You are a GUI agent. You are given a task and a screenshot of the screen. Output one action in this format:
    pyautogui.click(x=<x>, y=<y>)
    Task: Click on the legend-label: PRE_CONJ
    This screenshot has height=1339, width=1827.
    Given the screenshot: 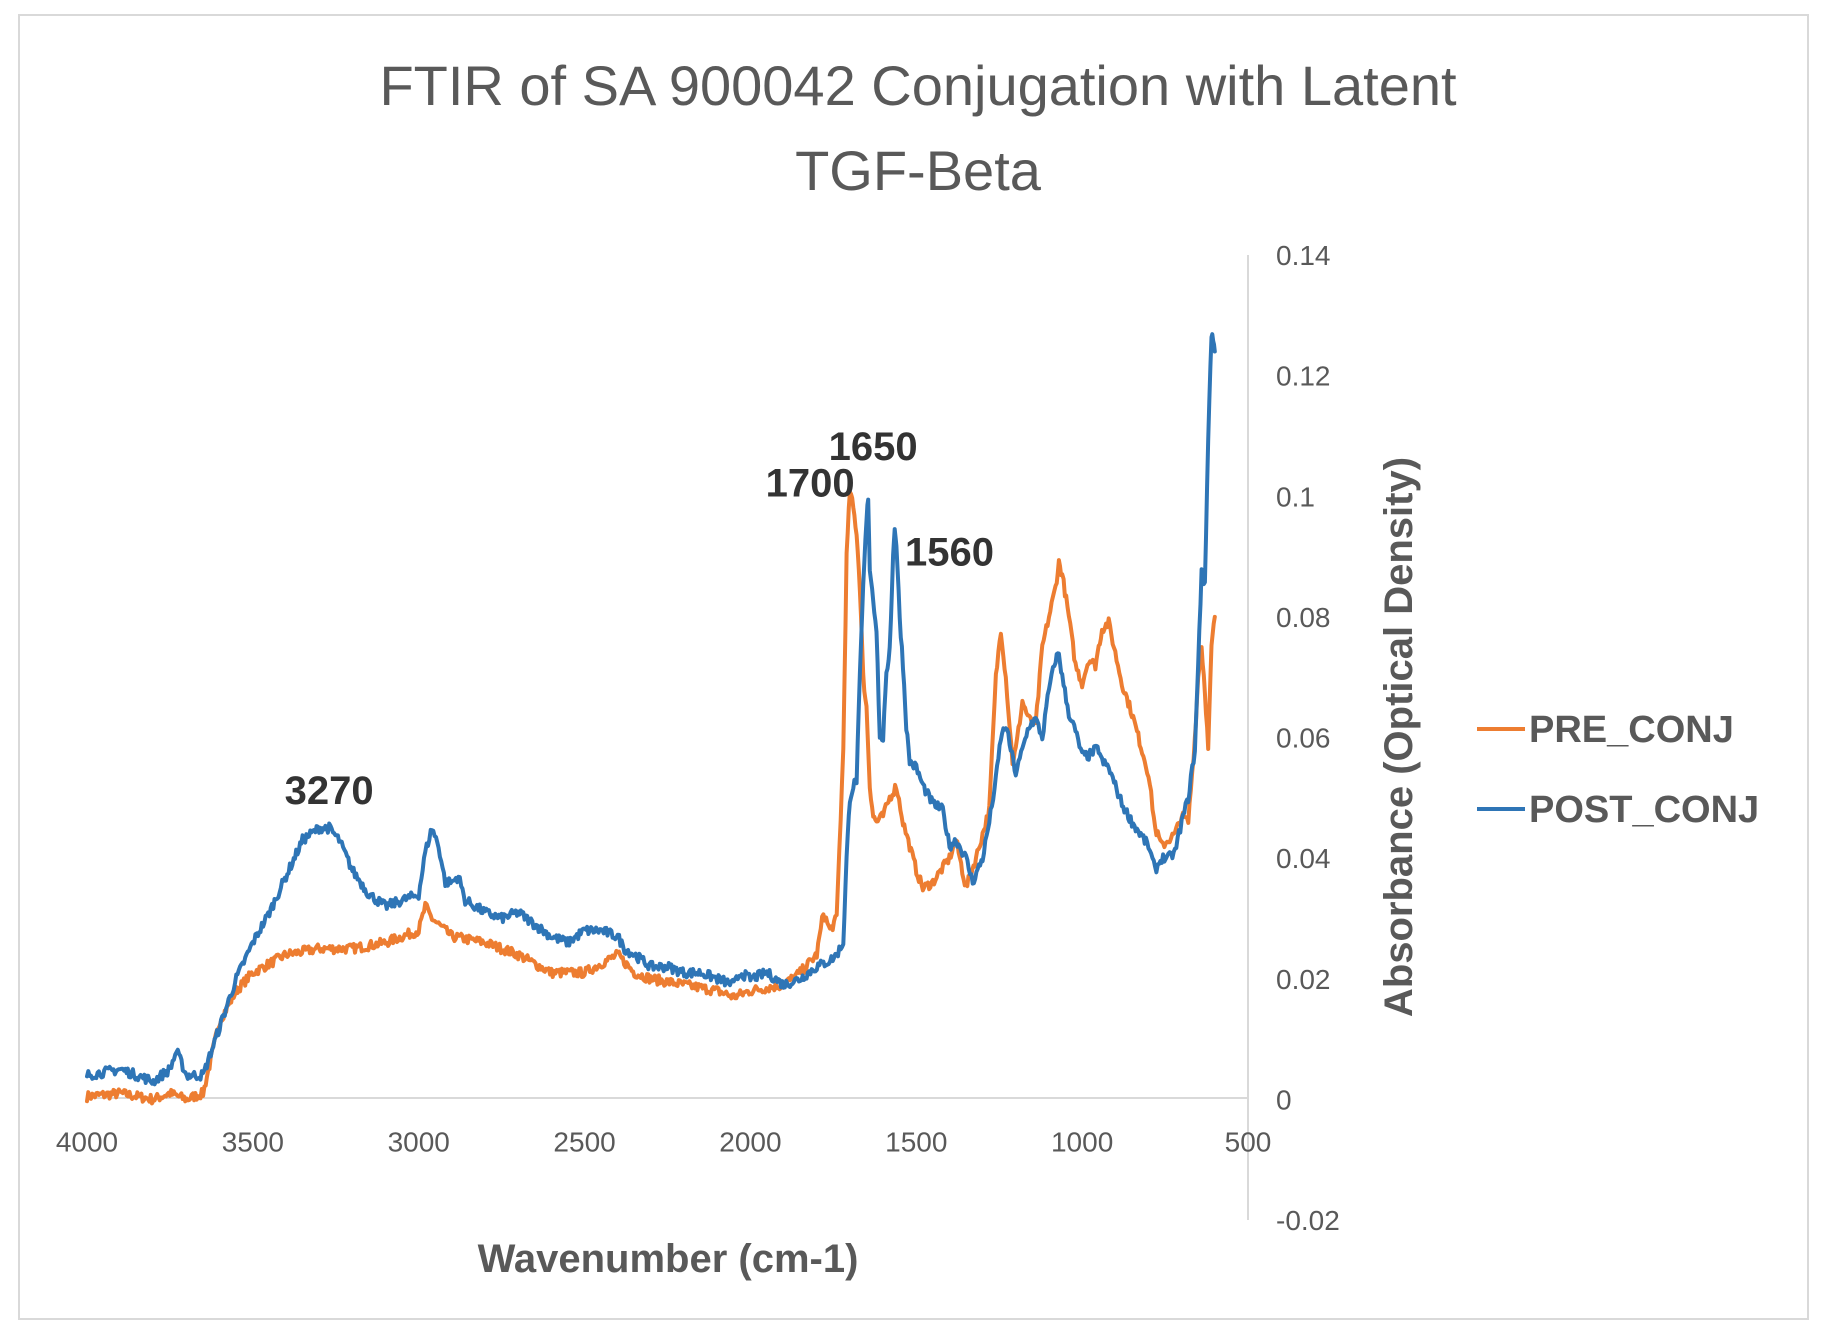 What is the action you would take?
    pyautogui.click(x=1631, y=730)
    